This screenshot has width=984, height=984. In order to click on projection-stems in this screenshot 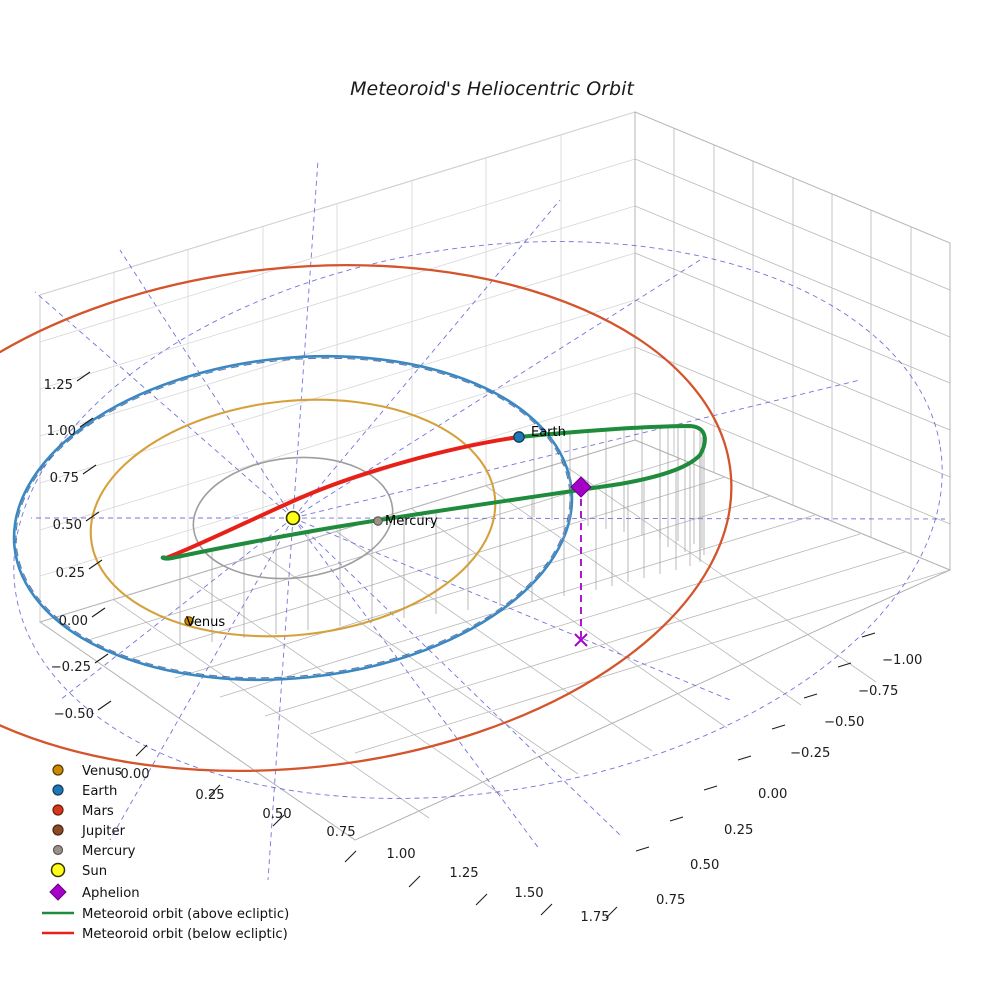, I will do `click(442, 536)`.